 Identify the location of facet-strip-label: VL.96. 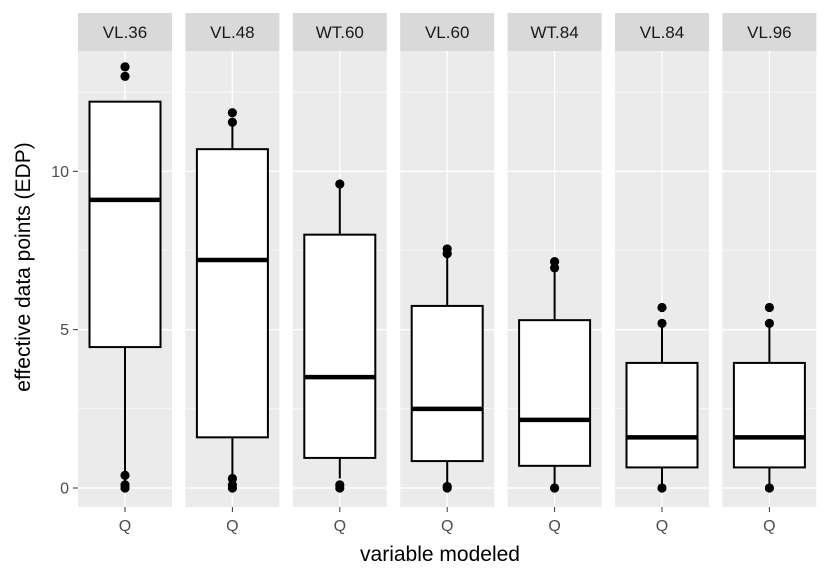
(769, 32).